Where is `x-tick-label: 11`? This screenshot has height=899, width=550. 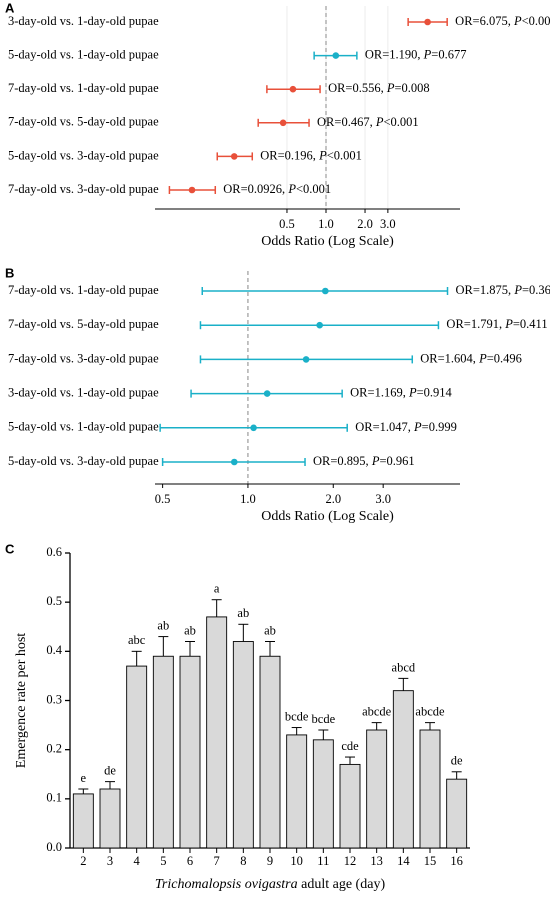
x-tick-label: 11 is located at coordinates (323, 861).